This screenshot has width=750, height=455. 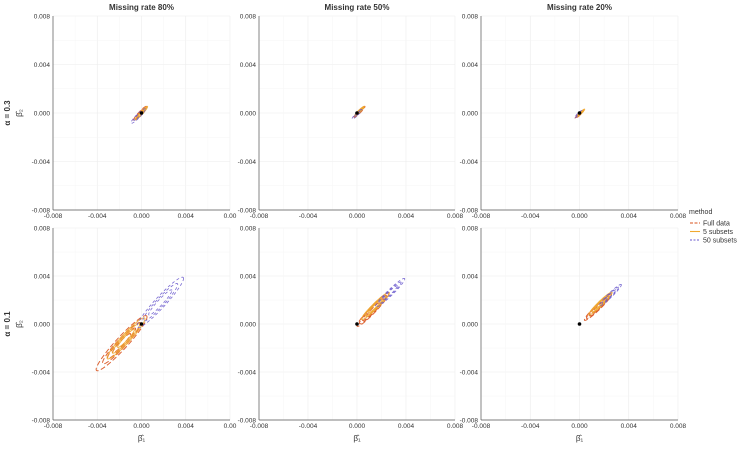 What do you see at coordinates (141, 7) in the screenshot?
I see `column-title: Missing rate 80%` at bounding box center [141, 7].